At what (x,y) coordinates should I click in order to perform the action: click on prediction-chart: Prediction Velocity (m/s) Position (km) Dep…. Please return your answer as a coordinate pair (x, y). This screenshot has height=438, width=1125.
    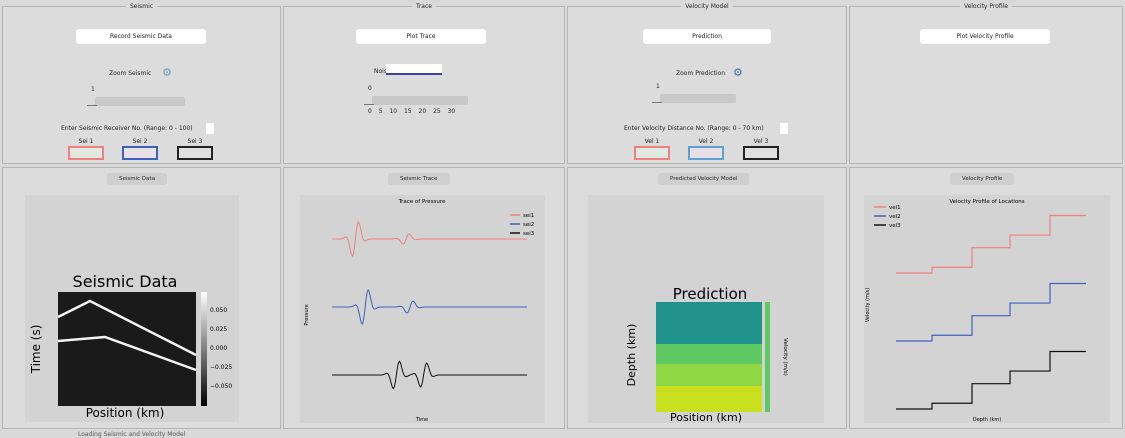
    Looking at the image, I should click on (706, 354).